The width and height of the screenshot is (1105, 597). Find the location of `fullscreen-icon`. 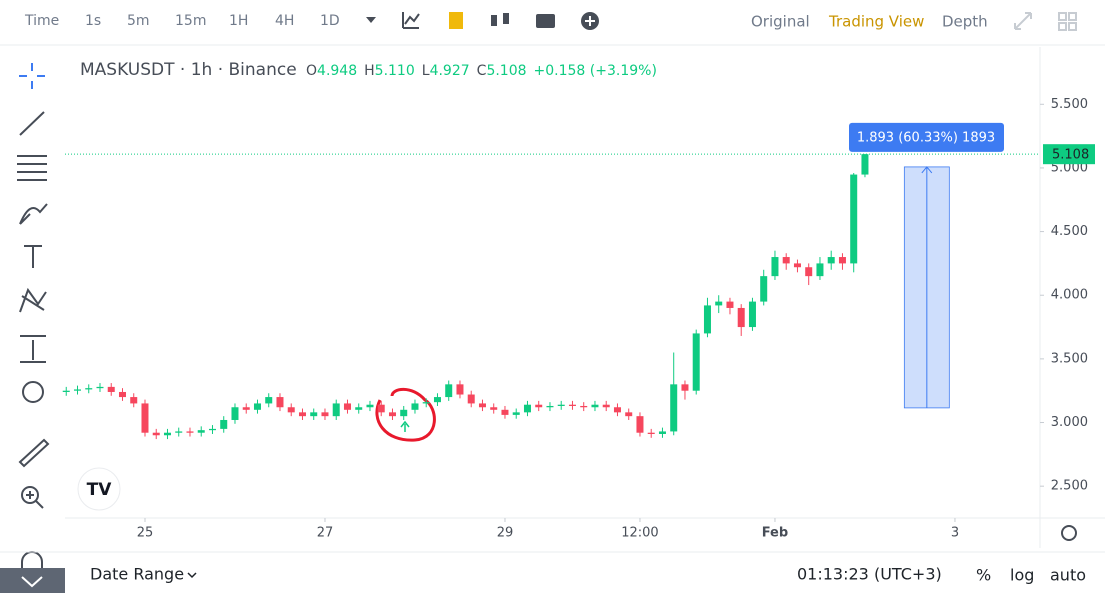

fullscreen-icon is located at coordinates (1023, 21).